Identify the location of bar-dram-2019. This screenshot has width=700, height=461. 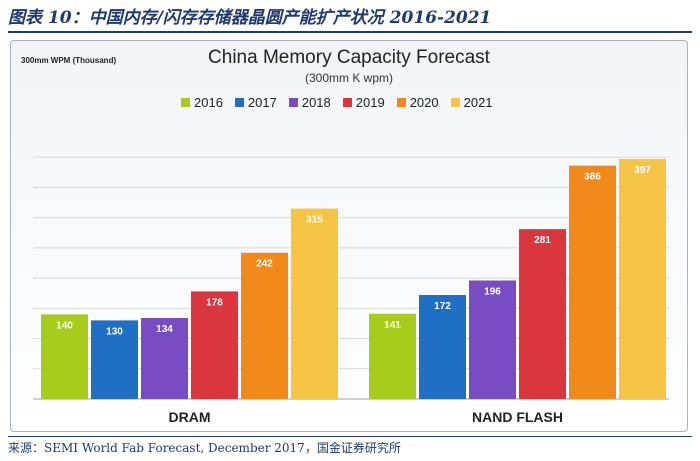
(214, 345).